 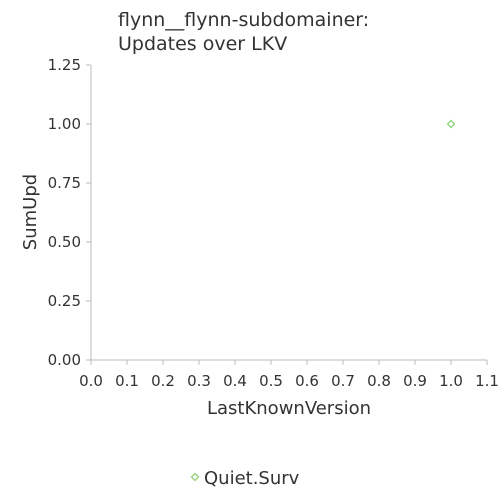 I want to click on y-tick-label: 0.00, so click(x=64, y=360).